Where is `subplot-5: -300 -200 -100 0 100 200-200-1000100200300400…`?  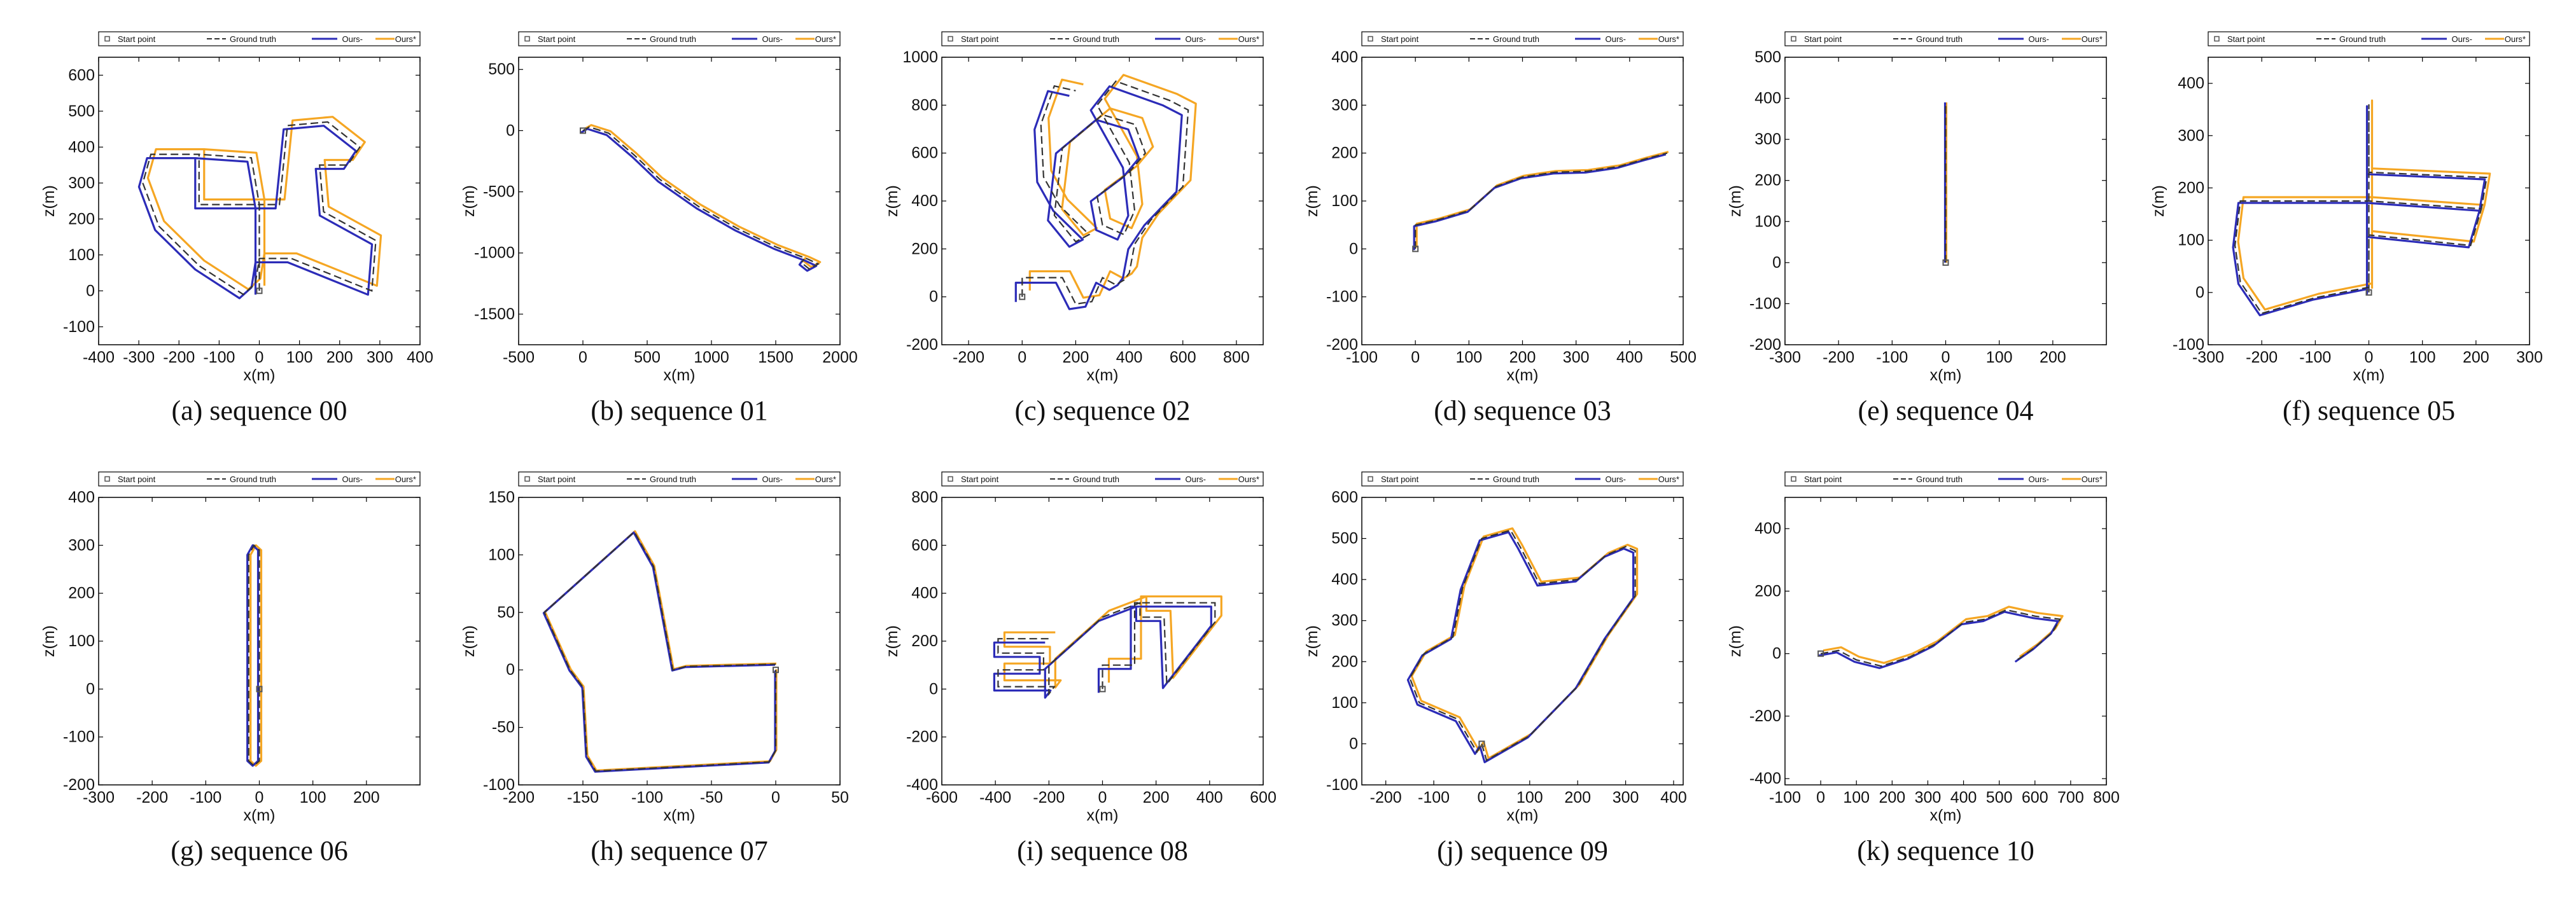
subplot-5: -300 -200 -100 0 100 200-200-1000100200300400… is located at coordinates (1916, 228).